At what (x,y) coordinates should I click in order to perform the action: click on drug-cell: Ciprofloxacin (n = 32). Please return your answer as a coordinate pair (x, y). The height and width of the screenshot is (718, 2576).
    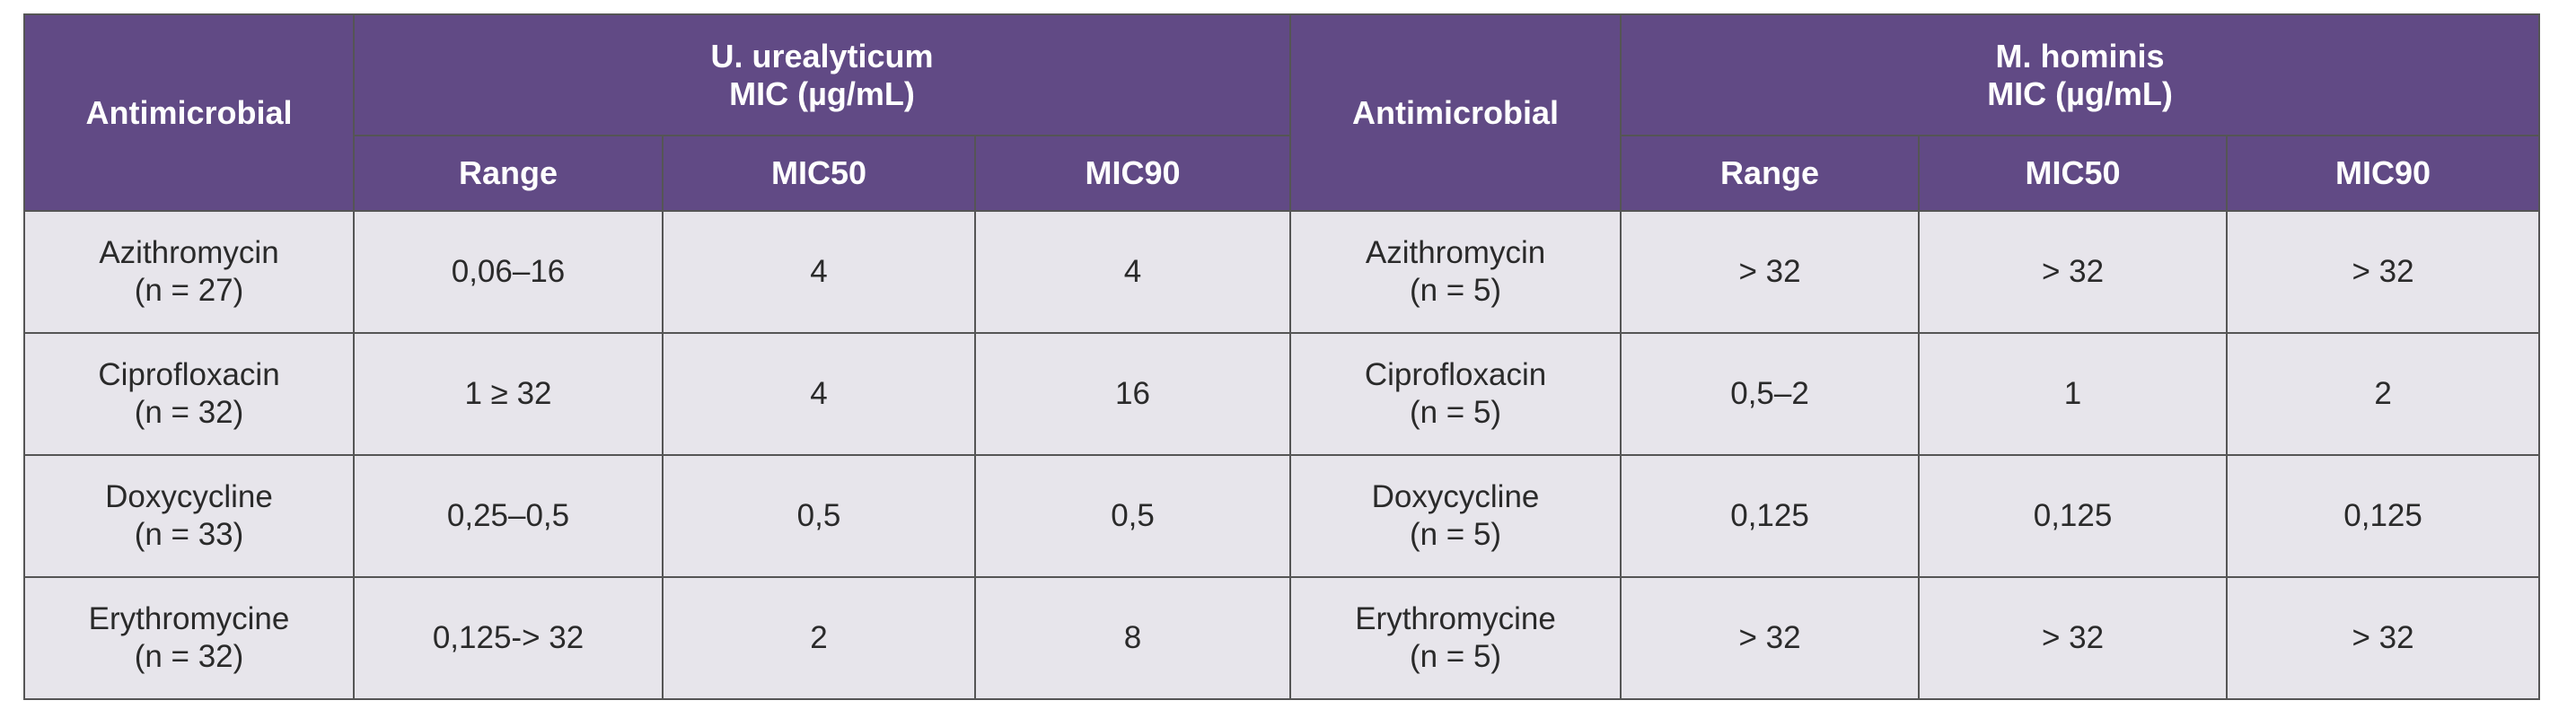
    Looking at the image, I should click on (189, 394).